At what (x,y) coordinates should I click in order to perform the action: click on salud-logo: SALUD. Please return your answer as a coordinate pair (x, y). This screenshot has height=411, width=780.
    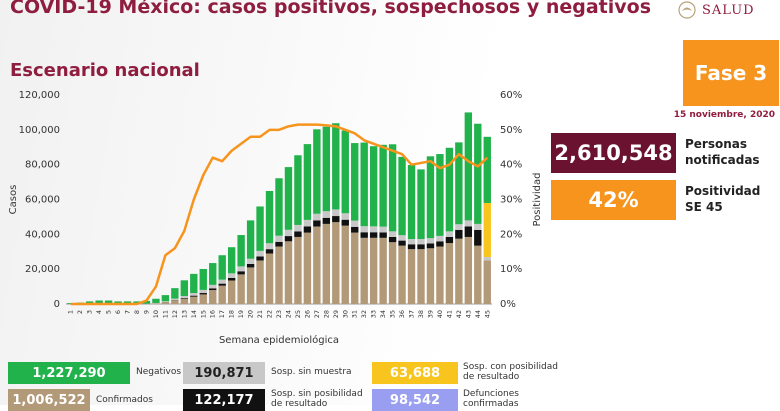
    Looking at the image, I should click on (728, 10).